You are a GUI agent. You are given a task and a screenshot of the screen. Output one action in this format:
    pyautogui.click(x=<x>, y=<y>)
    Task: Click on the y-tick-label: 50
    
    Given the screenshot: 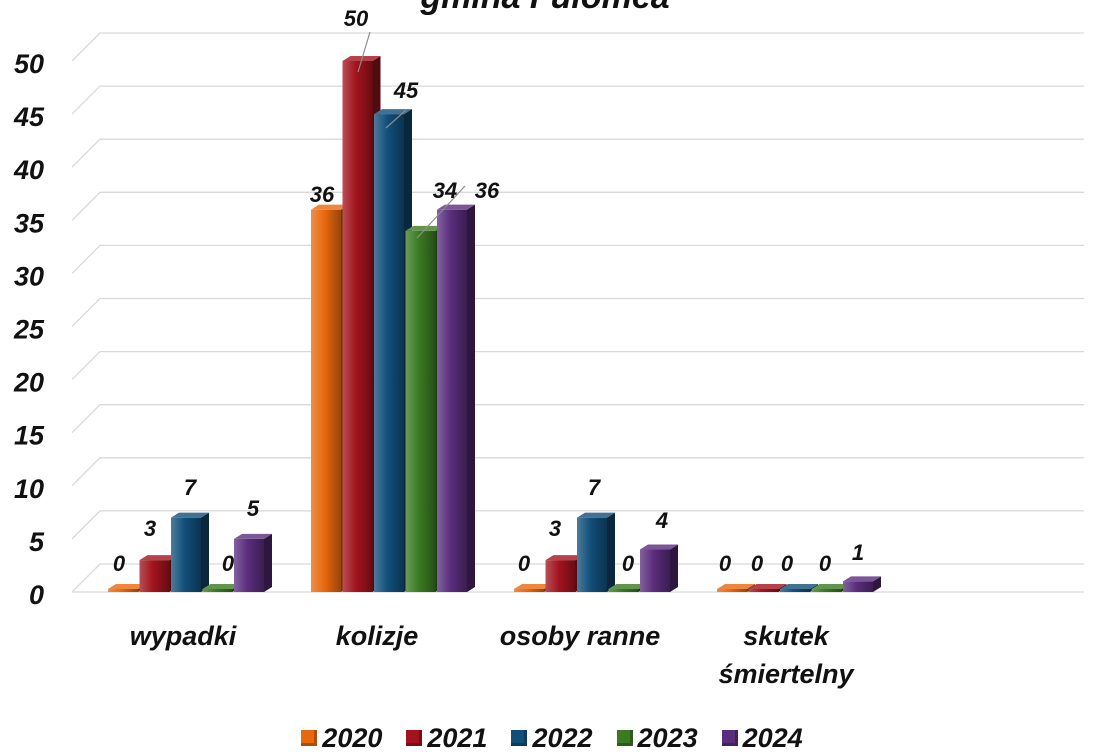 What is the action you would take?
    pyautogui.click(x=29, y=64)
    